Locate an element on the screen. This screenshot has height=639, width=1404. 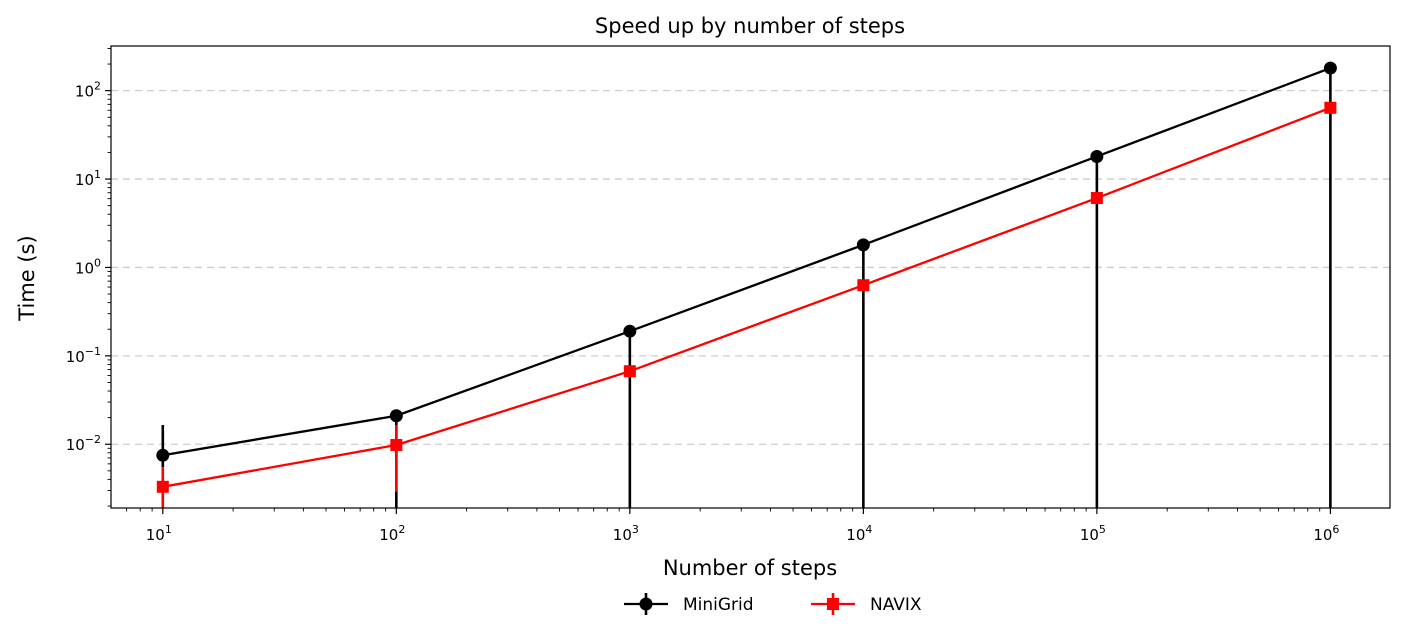
legend-label: MiniGrid is located at coordinates (718, 605).